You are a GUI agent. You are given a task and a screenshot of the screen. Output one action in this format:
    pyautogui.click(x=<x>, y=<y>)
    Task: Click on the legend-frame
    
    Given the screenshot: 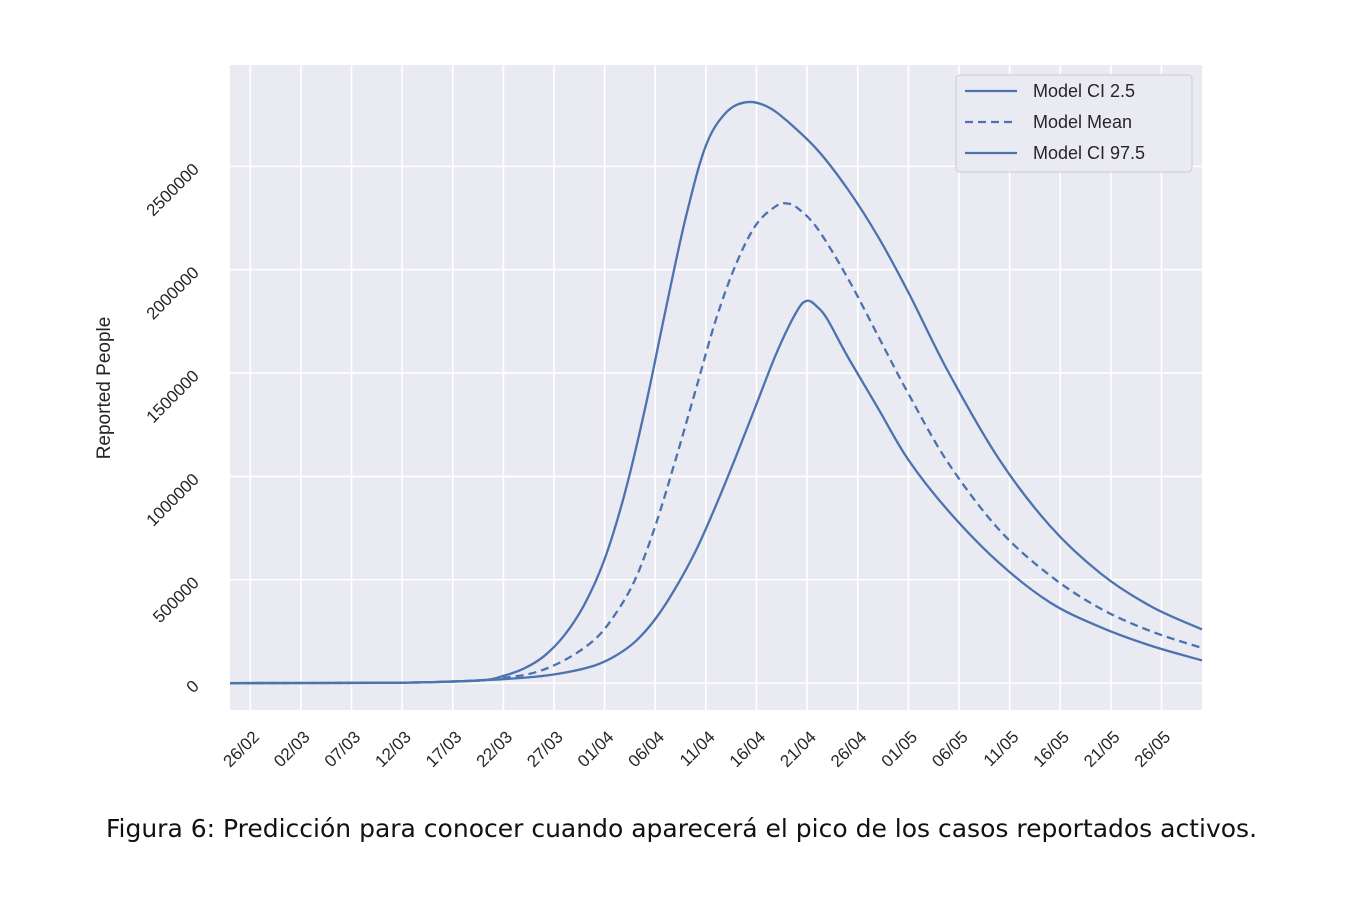 What is the action you would take?
    pyautogui.click(x=1074, y=123)
    